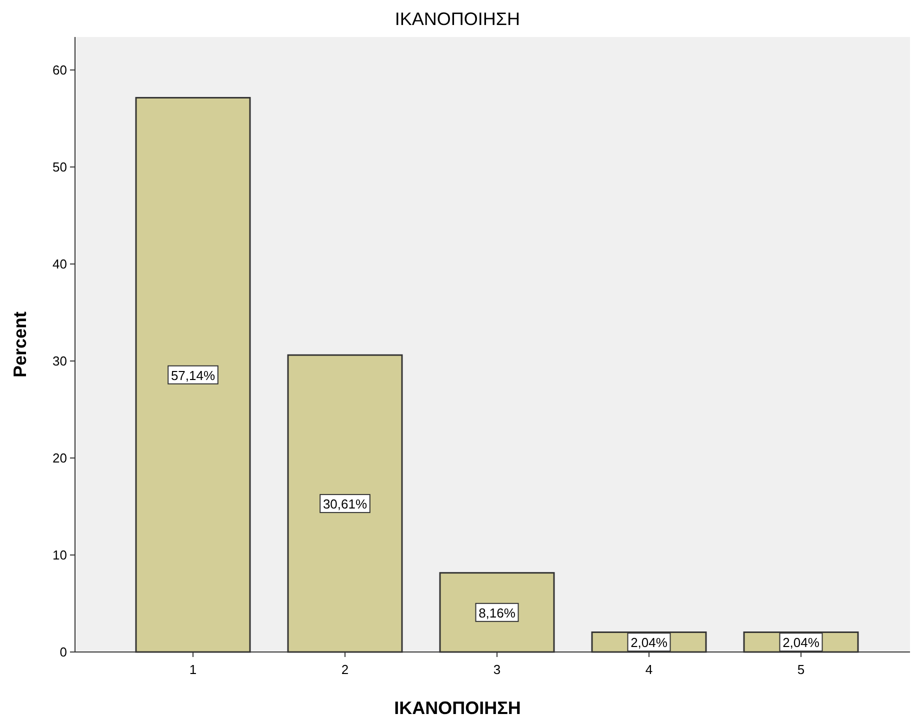 The width and height of the screenshot is (912, 722). What do you see at coordinates (457, 708) in the screenshot?
I see `x-axis-title: ΙΚΑΝΟΠΟΙΗΣΗ` at bounding box center [457, 708].